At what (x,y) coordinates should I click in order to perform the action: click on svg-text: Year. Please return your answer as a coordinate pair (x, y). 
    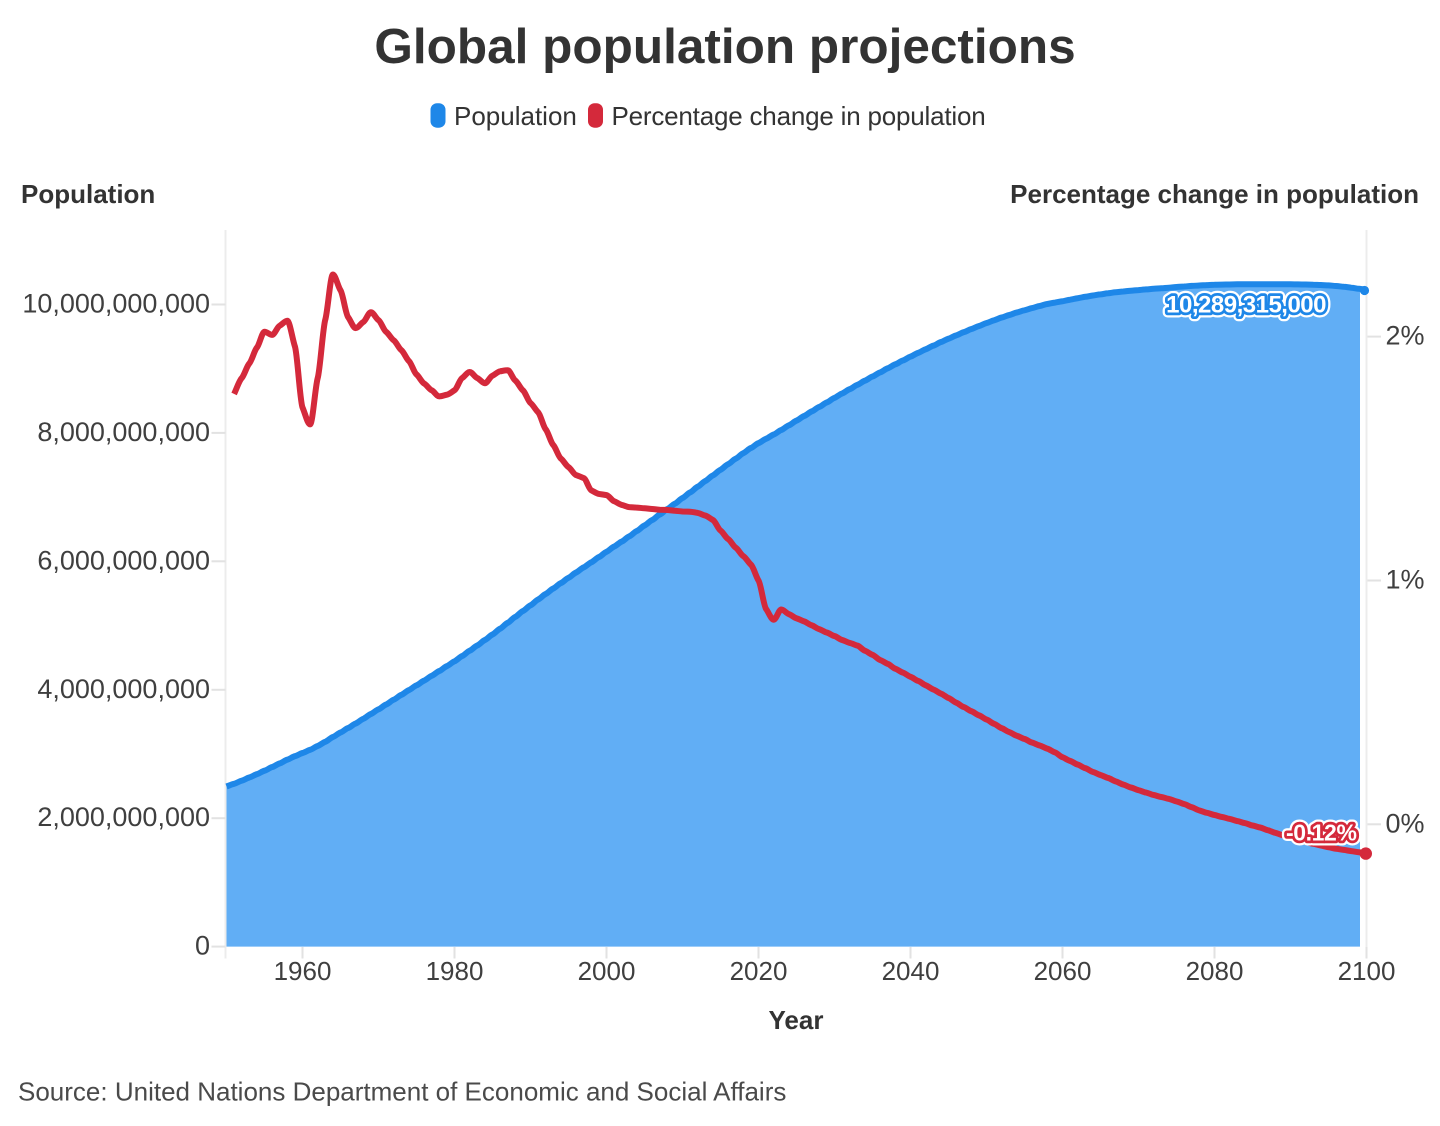
    Looking at the image, I should click on (796, 1020).